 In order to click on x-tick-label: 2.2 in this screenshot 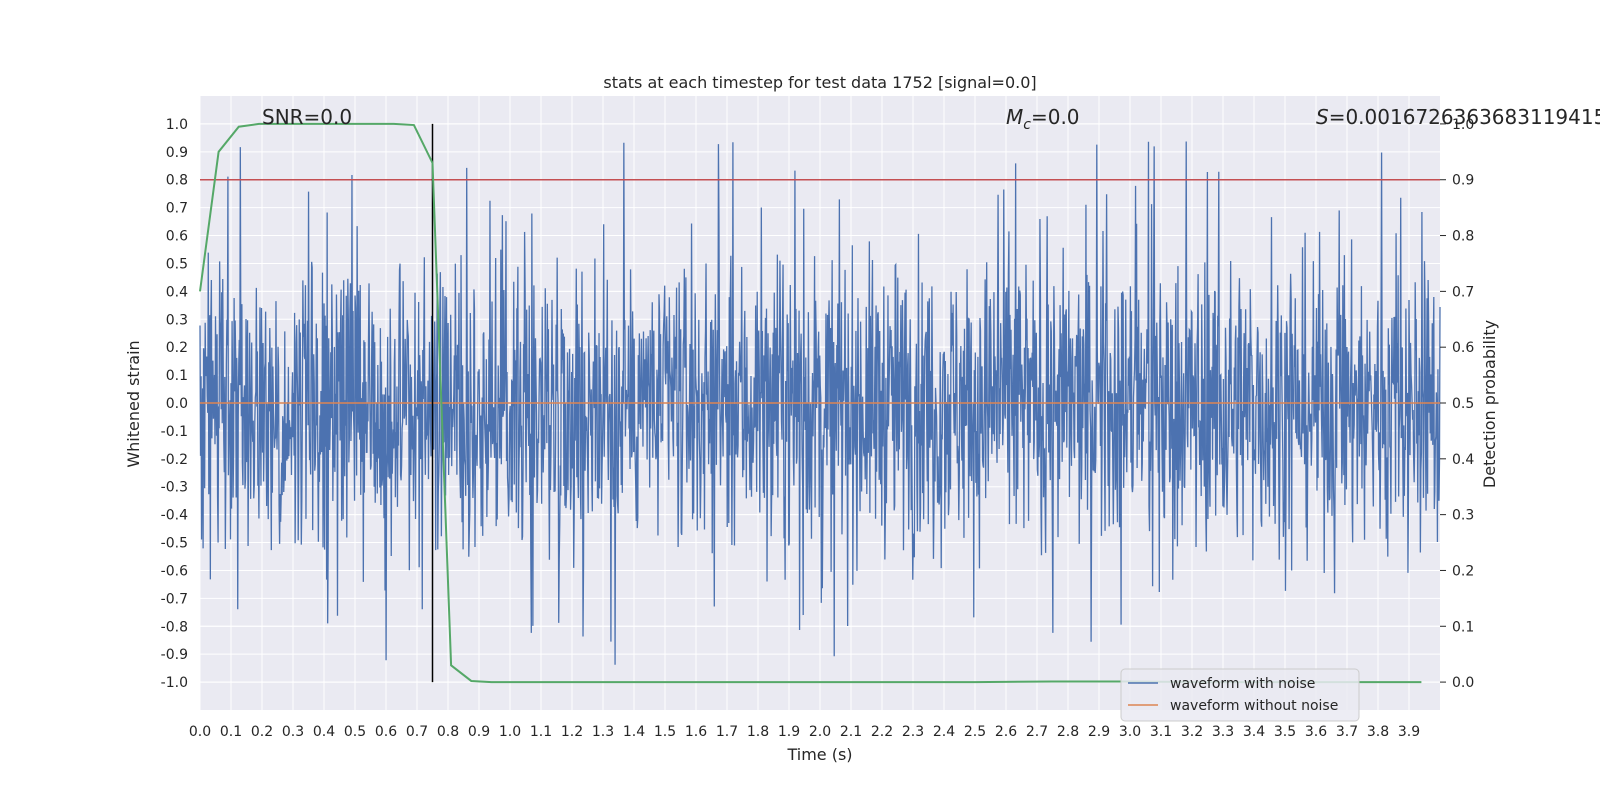, I will do `click(882, 732)`.